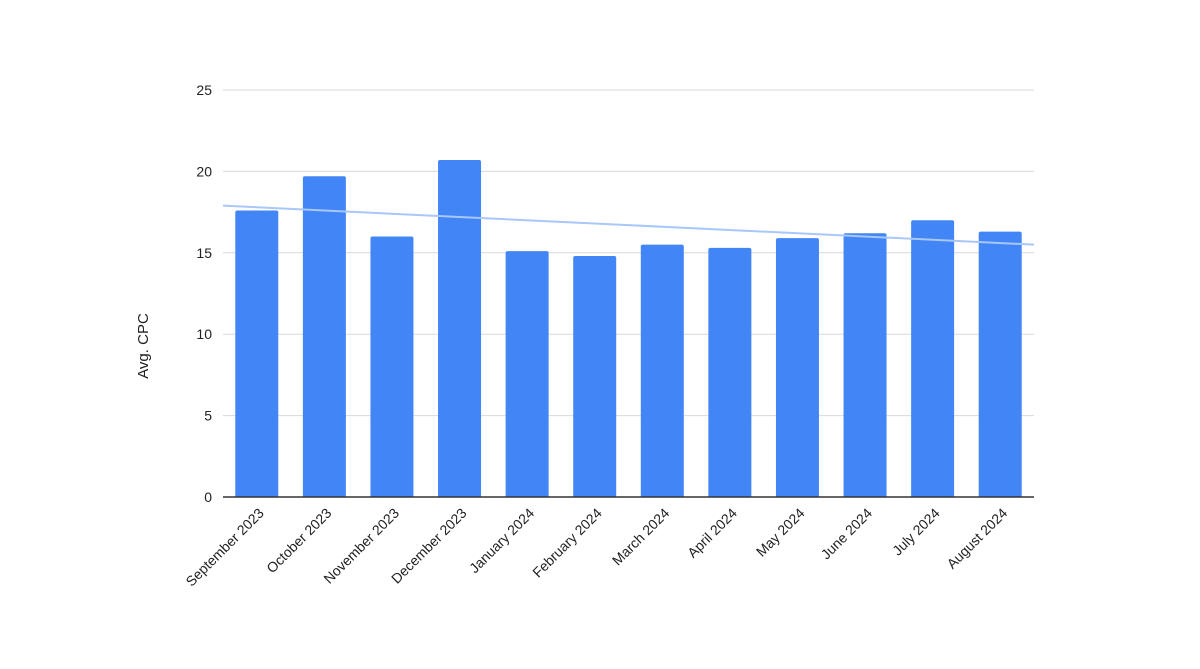 This screenshot has width=1200, height=669. I want to click on y-axis-title: Avg. CPC, so click(143, 346).